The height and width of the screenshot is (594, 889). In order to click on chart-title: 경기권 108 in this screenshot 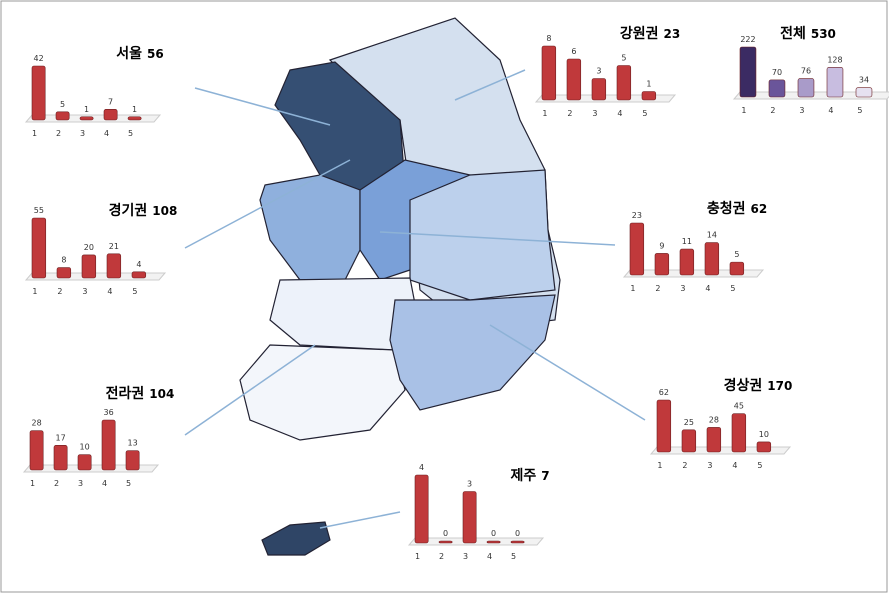, I will do `click(143, 210)`.